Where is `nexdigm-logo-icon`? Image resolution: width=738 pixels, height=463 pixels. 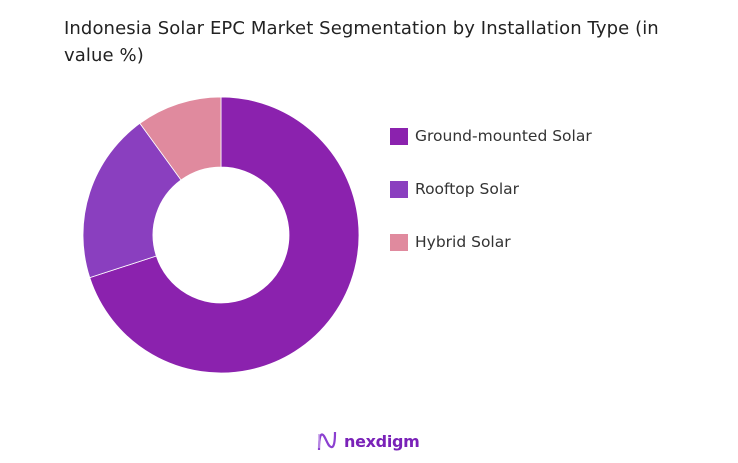
nexdigm-logo-icon is located at coordinates (327, 441).